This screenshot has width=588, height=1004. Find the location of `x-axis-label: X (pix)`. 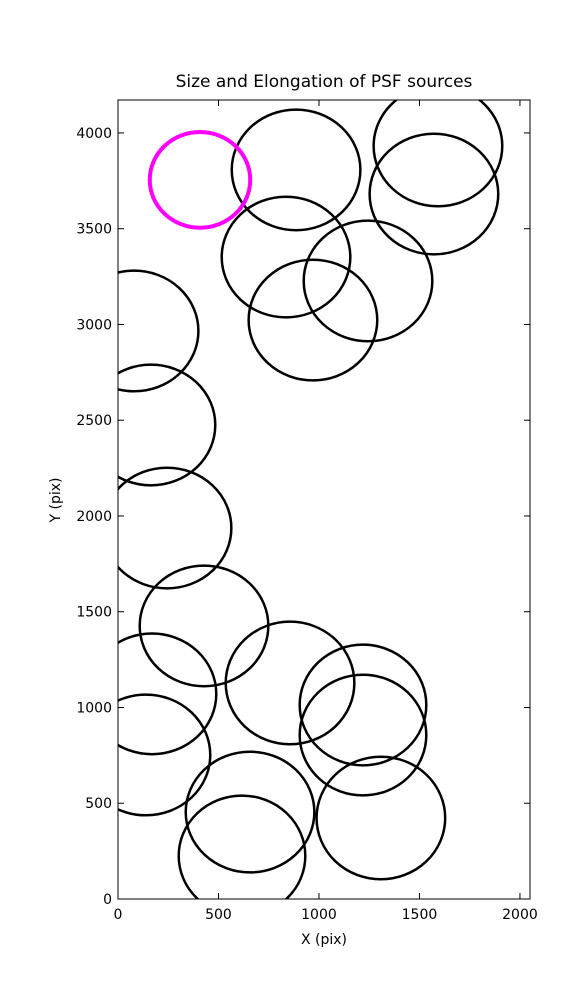

x-axis-label: X (pix) is located at coordinates (324, 940).